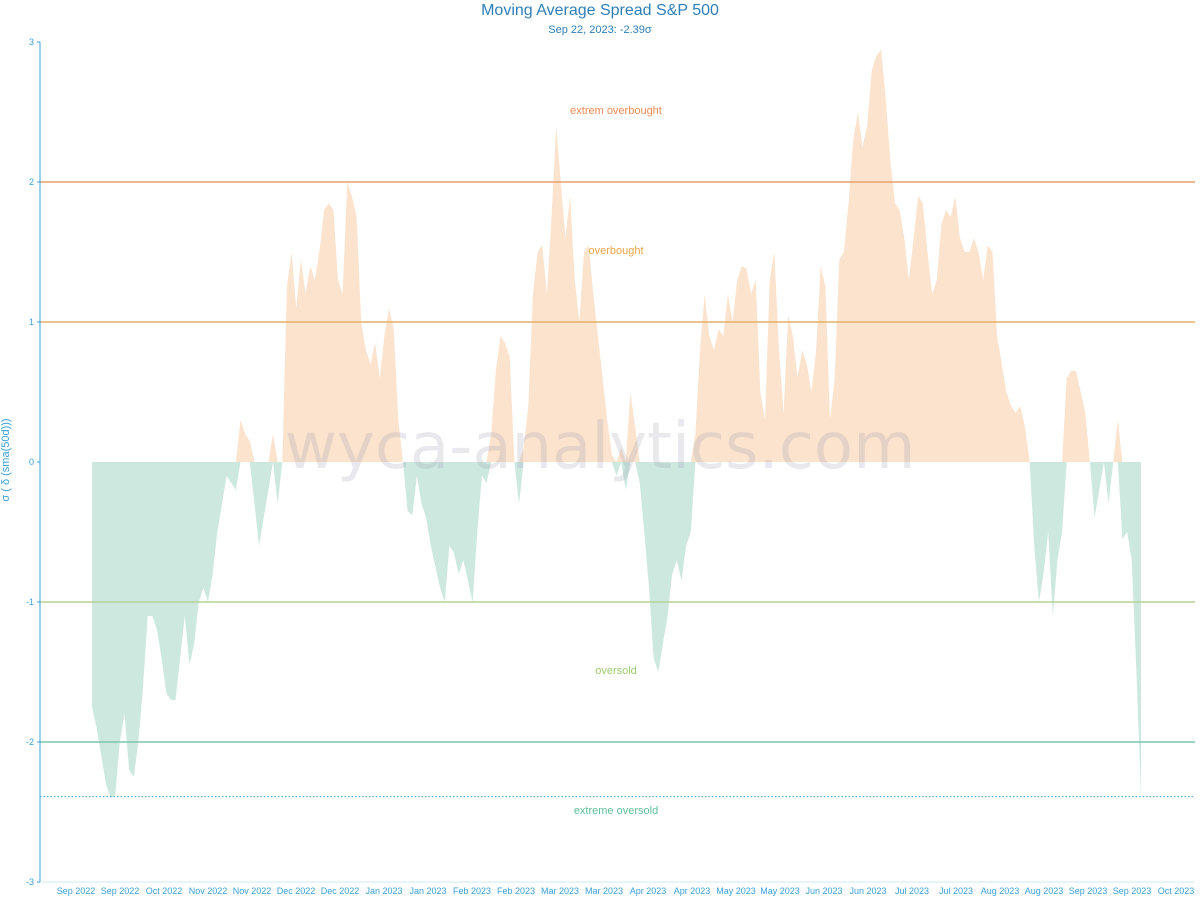 The image size is (1200, 900). I want to click on y-tick-label: -3, so click(30, 882).